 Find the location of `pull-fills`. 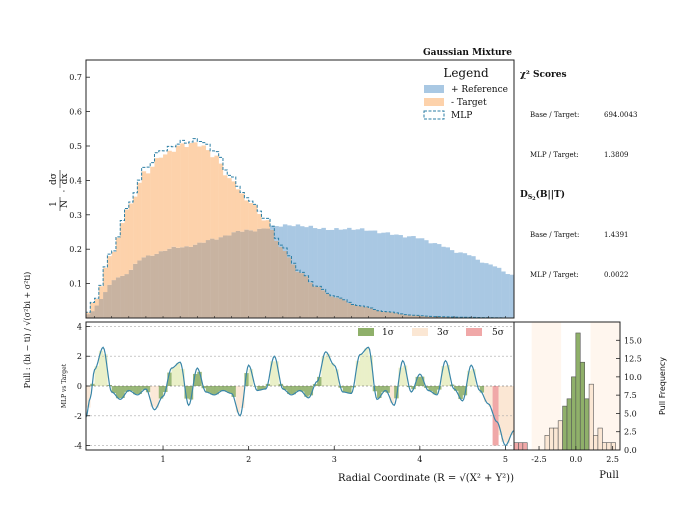

pull-fills is located at coordinates (300, 397).